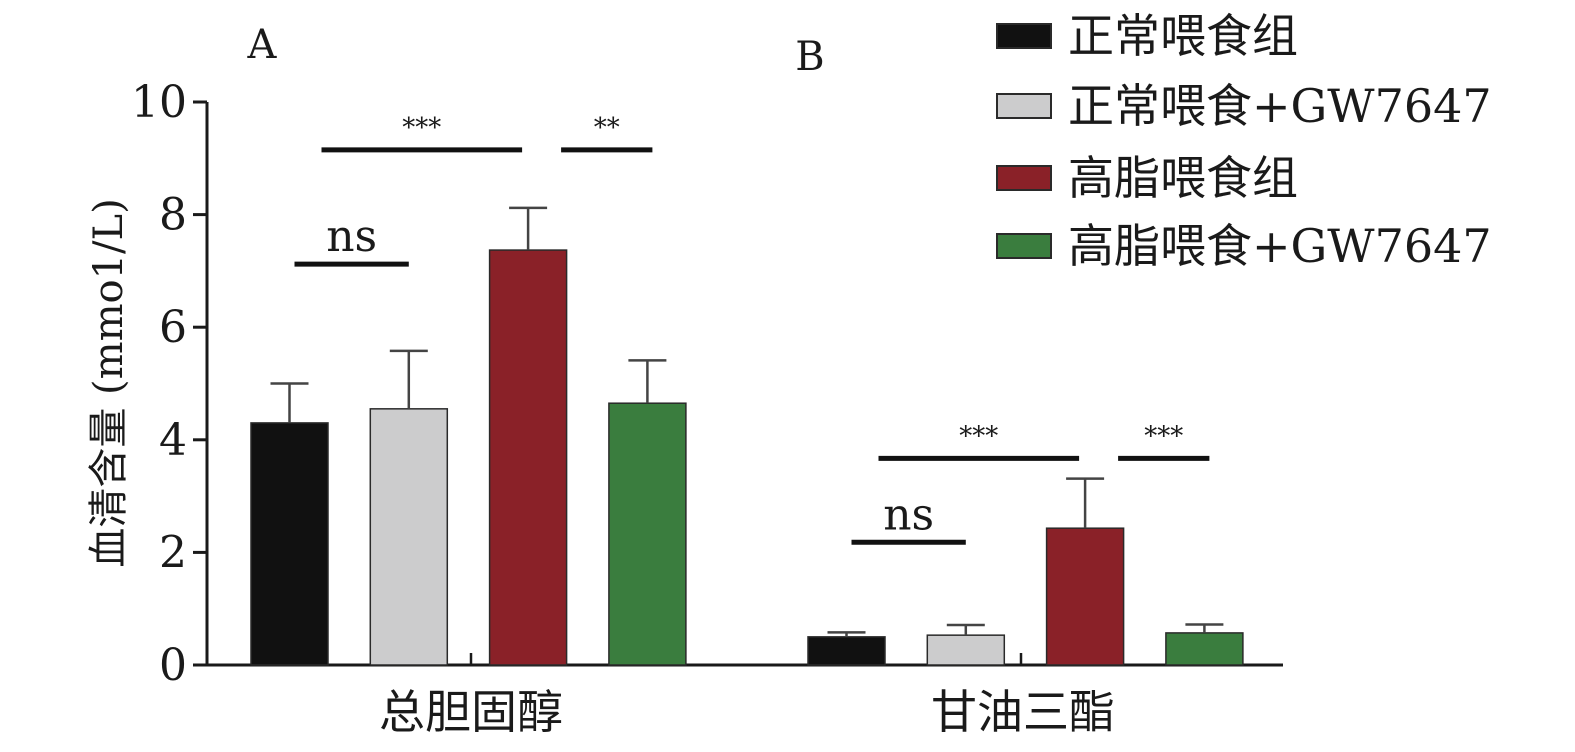 This screenshot has width=1575, height=752. What do you see at coordinates (173, 552) in the screenshot?
I see `y-tick-label: 2` at bounding box center [173, 552].